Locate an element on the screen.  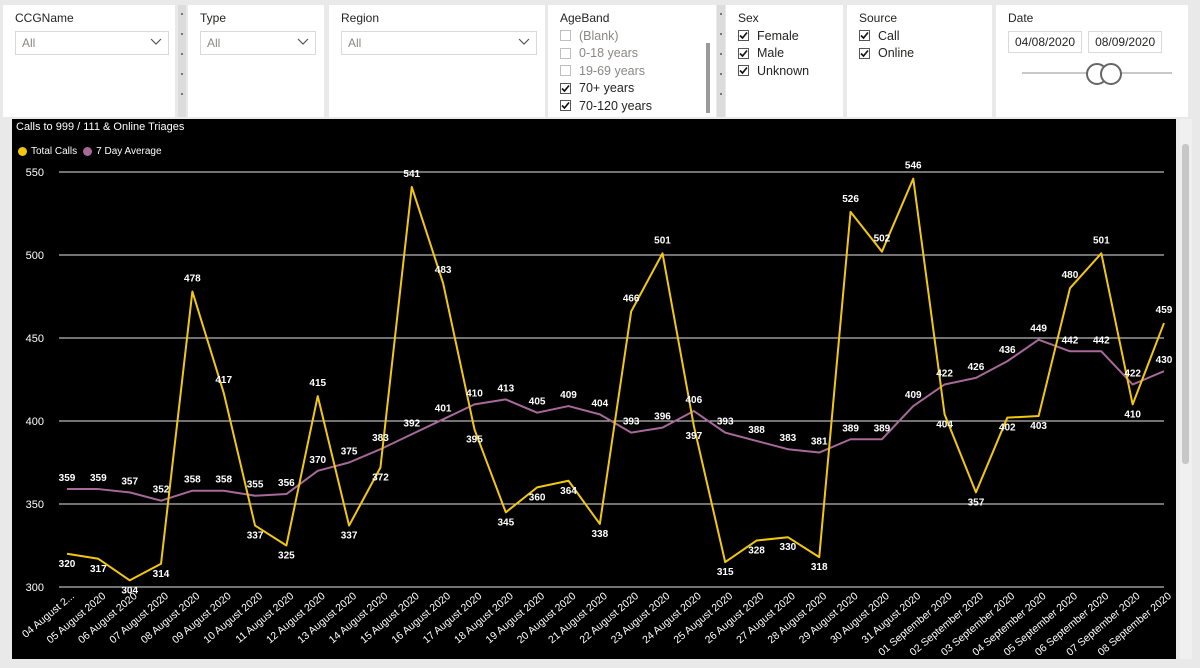
data-label-7-day-average: 381 is located at coordinates (819, 442).